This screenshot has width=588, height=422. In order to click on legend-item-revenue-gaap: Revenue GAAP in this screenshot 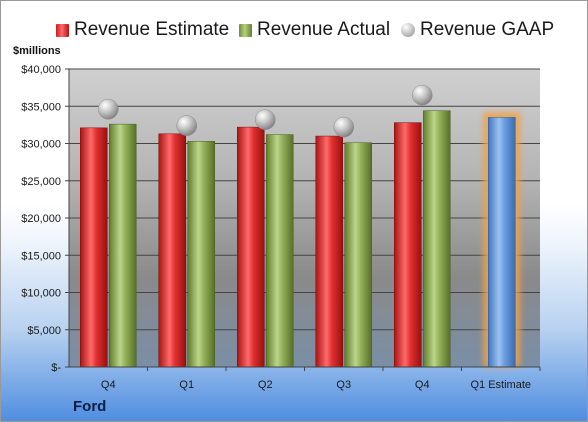, I will do `click(477, 30)`.